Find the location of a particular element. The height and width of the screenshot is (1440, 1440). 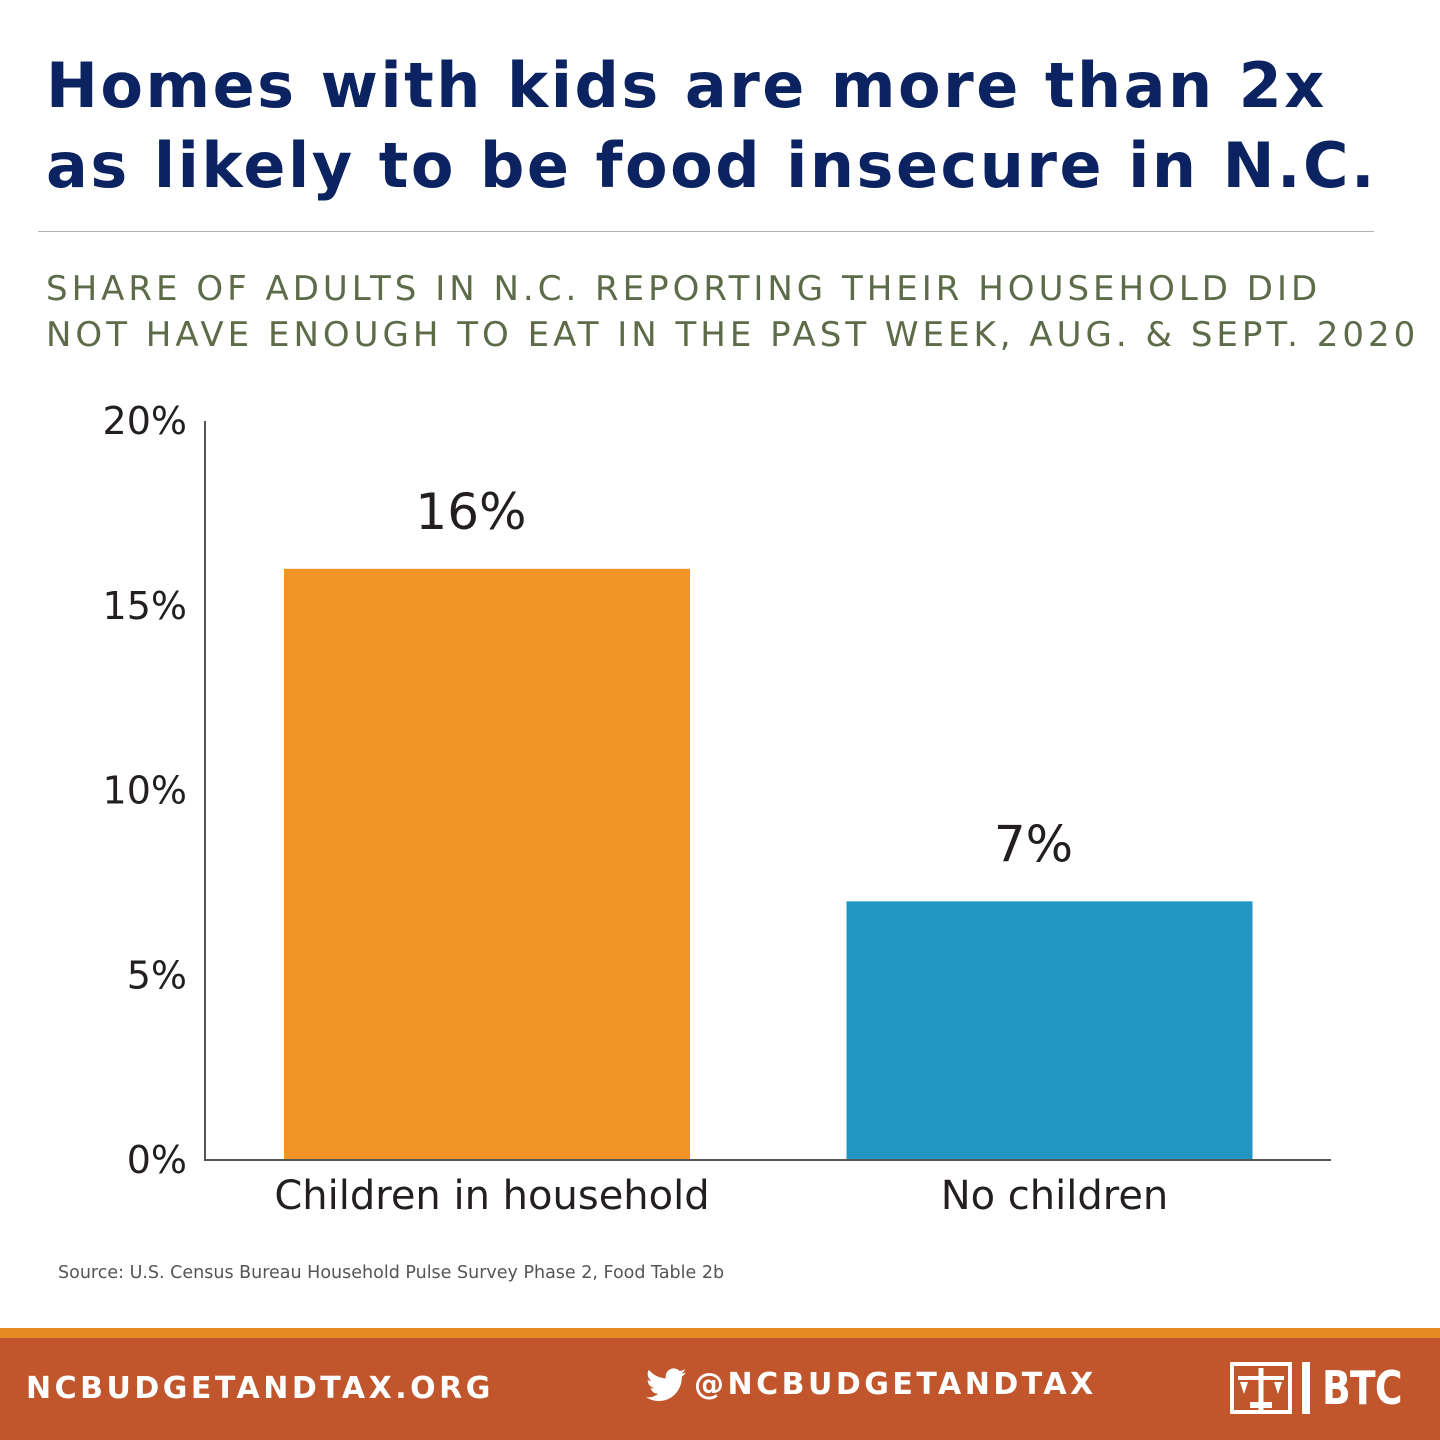

y-axis-ticks: 0% 5% 10% 15% 20% is located at coordinates (145, 790).